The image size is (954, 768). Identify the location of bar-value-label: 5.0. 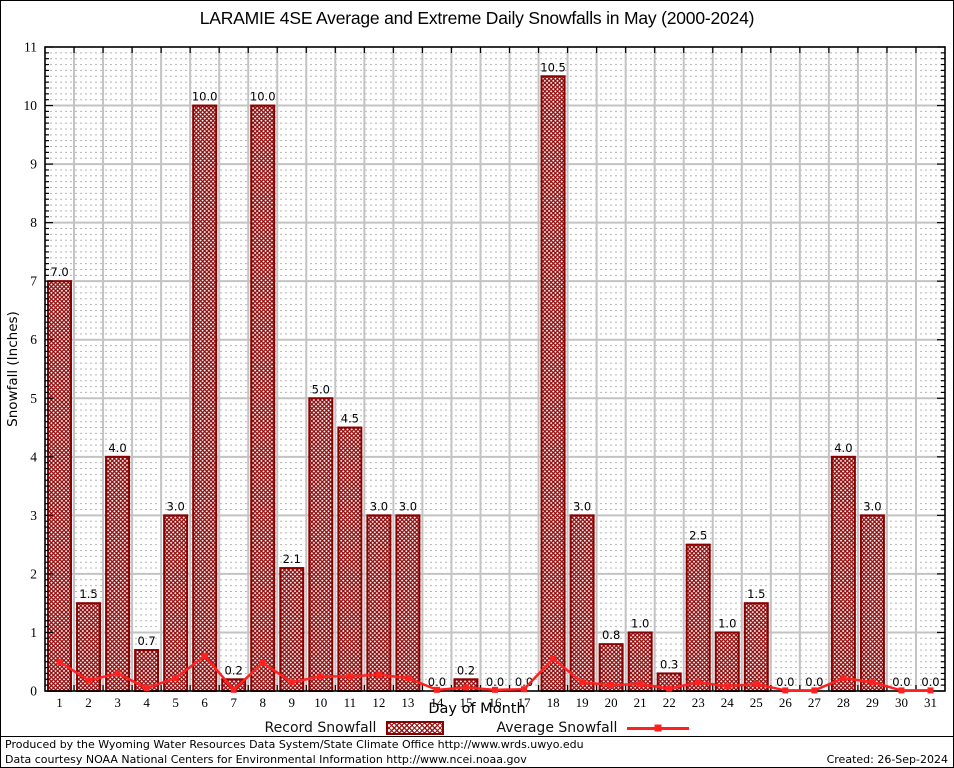
(321, 389).